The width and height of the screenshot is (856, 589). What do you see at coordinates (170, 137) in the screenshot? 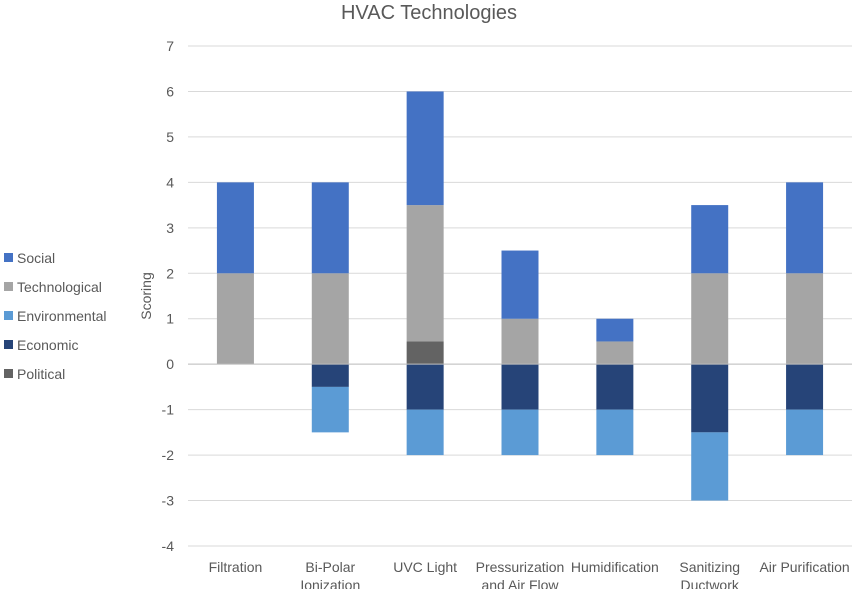
I see `y-tick-label: 5` at bounding box center [170, 137].